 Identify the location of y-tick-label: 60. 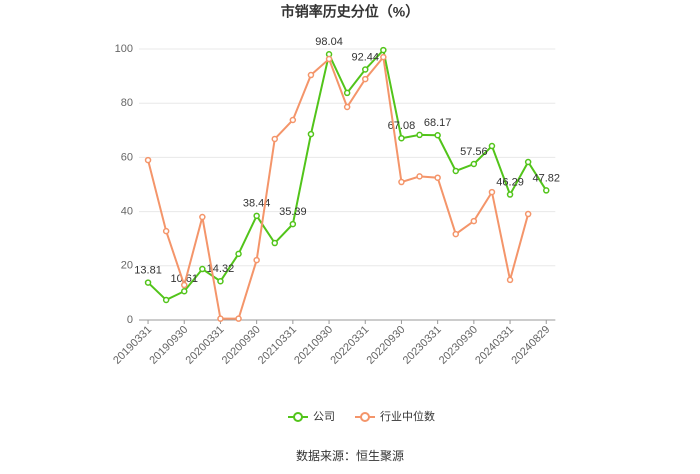
(127, 157).